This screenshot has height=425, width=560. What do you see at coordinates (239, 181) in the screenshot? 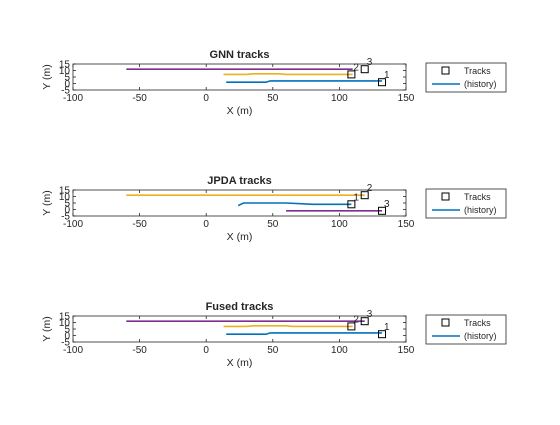
I see `chart-title: JPDA tracks` at bounding box center [239, 181].